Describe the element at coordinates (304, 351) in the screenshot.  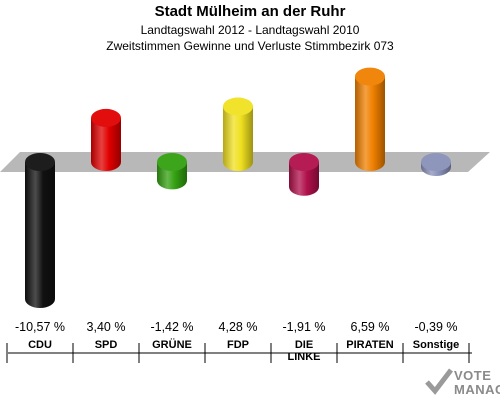
I see `category-label: DIE LINKE` at that location.